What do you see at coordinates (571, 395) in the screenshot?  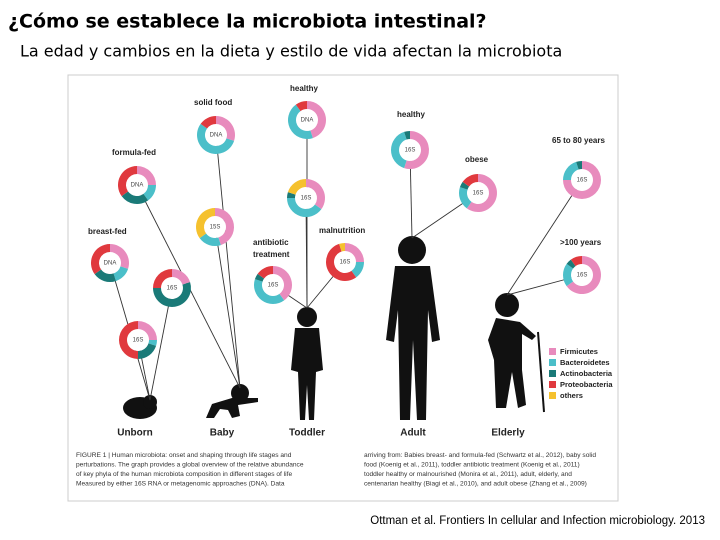 I see `legend-label: others` at bounding box center [571, 395].